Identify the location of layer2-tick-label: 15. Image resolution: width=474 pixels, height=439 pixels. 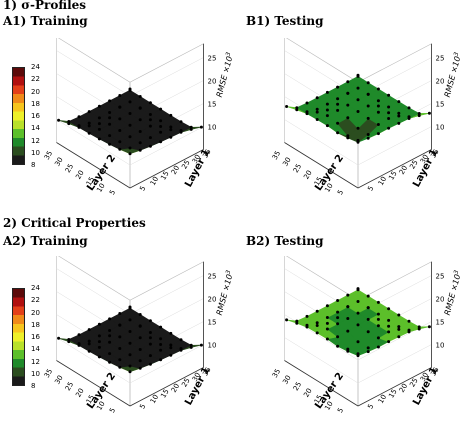
(90, 400).